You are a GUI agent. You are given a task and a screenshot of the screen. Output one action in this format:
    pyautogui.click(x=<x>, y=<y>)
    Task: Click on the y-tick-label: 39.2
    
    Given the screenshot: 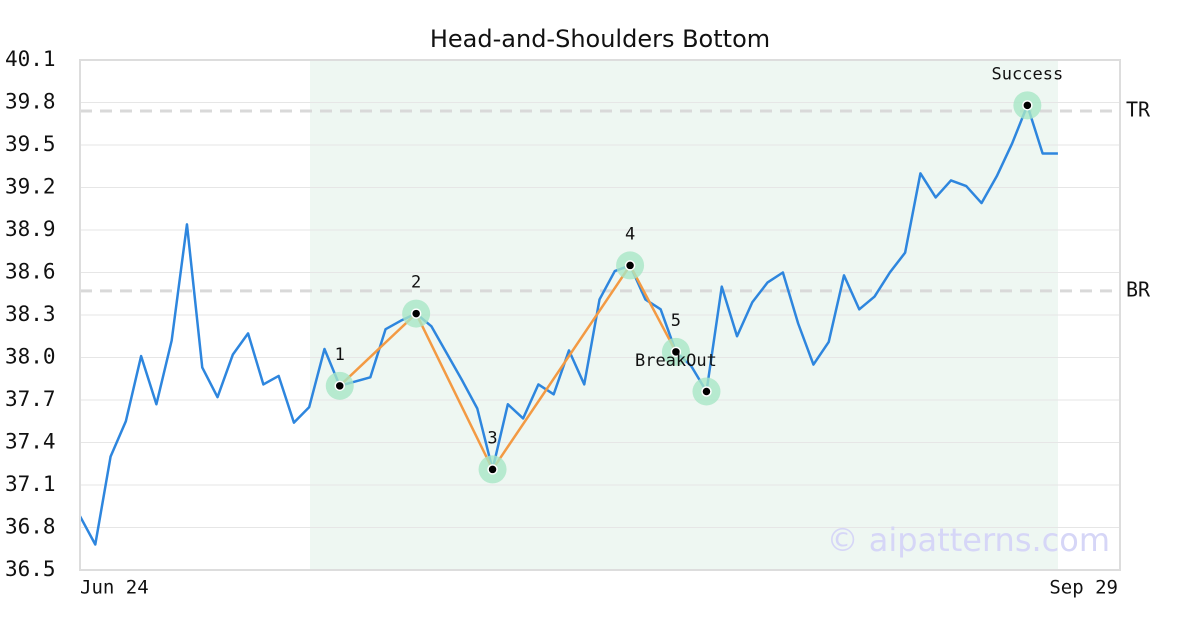 What is the action you would take?
    pyautogui.click(x=30, y=187)
    